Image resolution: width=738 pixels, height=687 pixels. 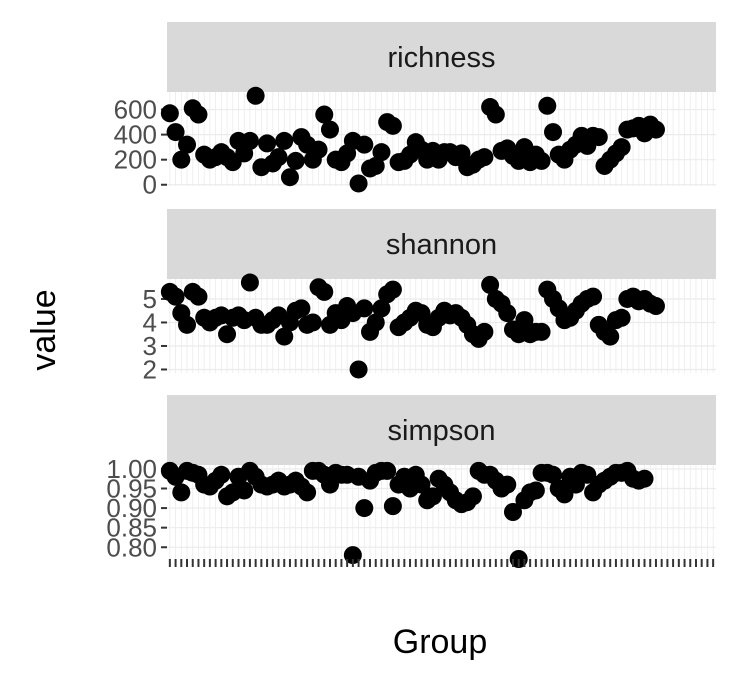 What do you see at coordinates (150, 299) in the screenshot?
I see `y-tick-label: 5` at bounding box center [150, 299].